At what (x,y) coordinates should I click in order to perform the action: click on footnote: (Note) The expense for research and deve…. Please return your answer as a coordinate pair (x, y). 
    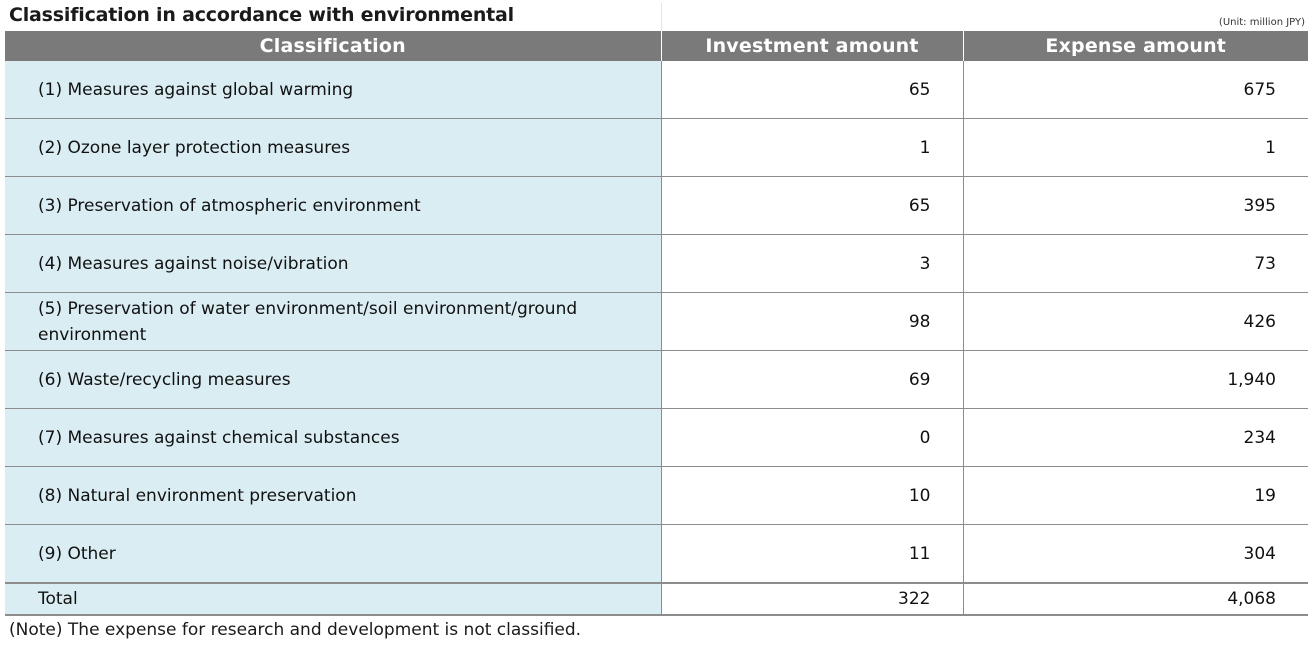
    Looking at the image, I should click on (295, 630).